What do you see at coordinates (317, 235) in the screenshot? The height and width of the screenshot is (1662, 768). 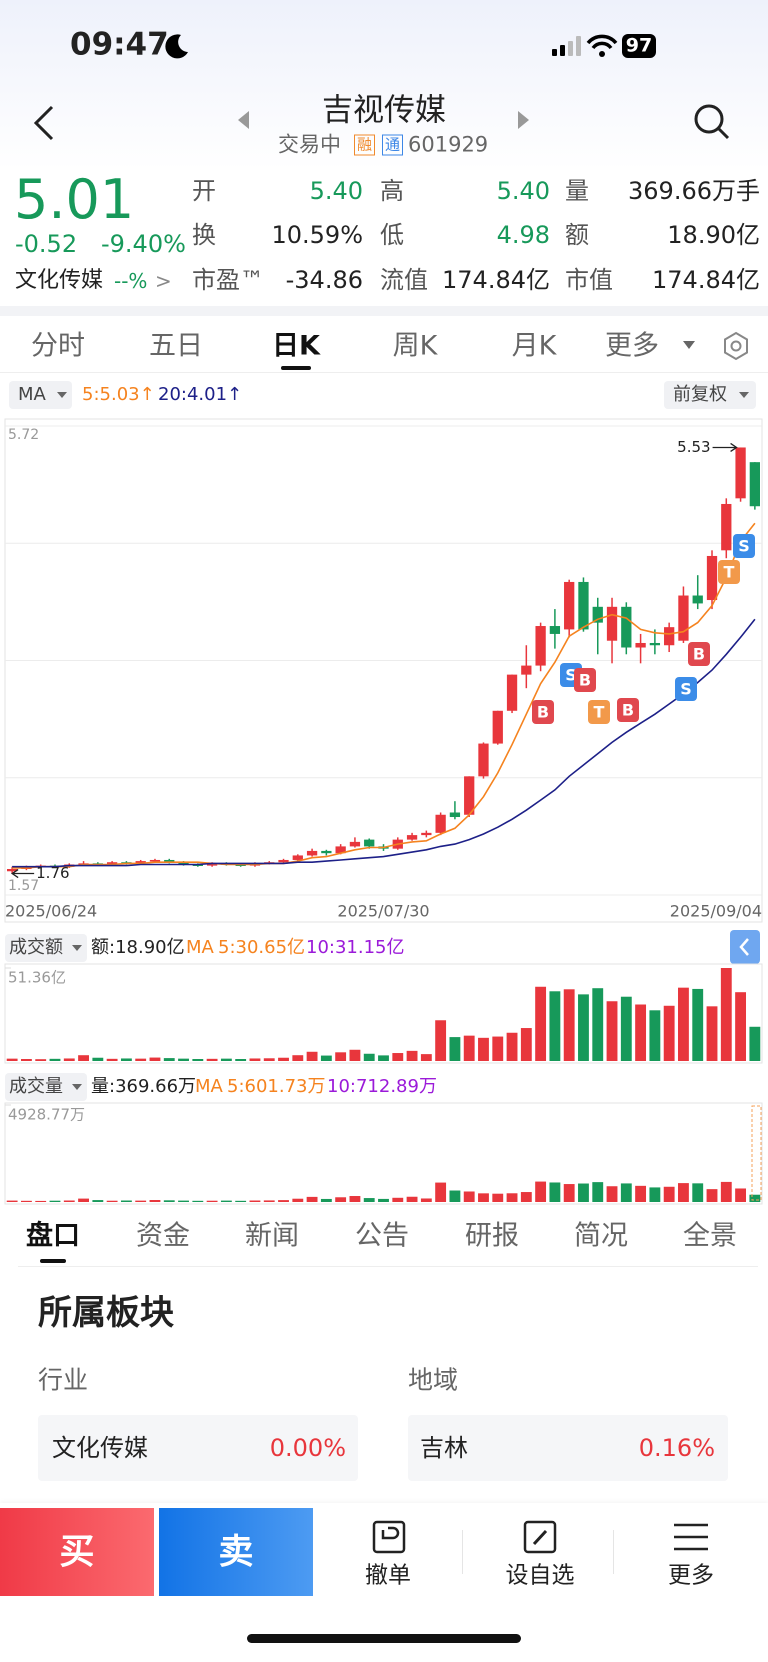 I see `field-value: 10.59%` at bounding box center [317, 235].